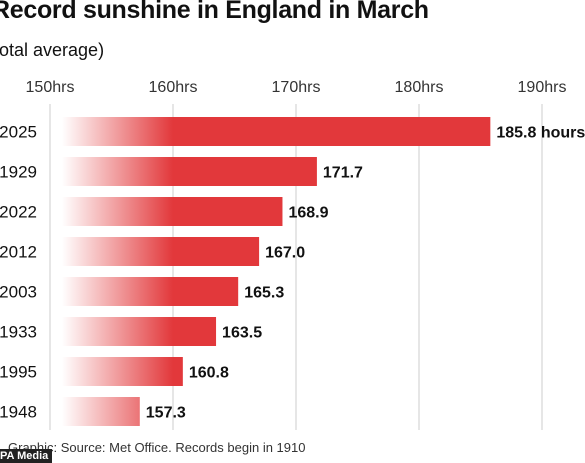 The image size is (585, 463). What do you see at coordinates (122, 371) in the screenshot?
I see `bar-1995` at bounding box center [122, 371].